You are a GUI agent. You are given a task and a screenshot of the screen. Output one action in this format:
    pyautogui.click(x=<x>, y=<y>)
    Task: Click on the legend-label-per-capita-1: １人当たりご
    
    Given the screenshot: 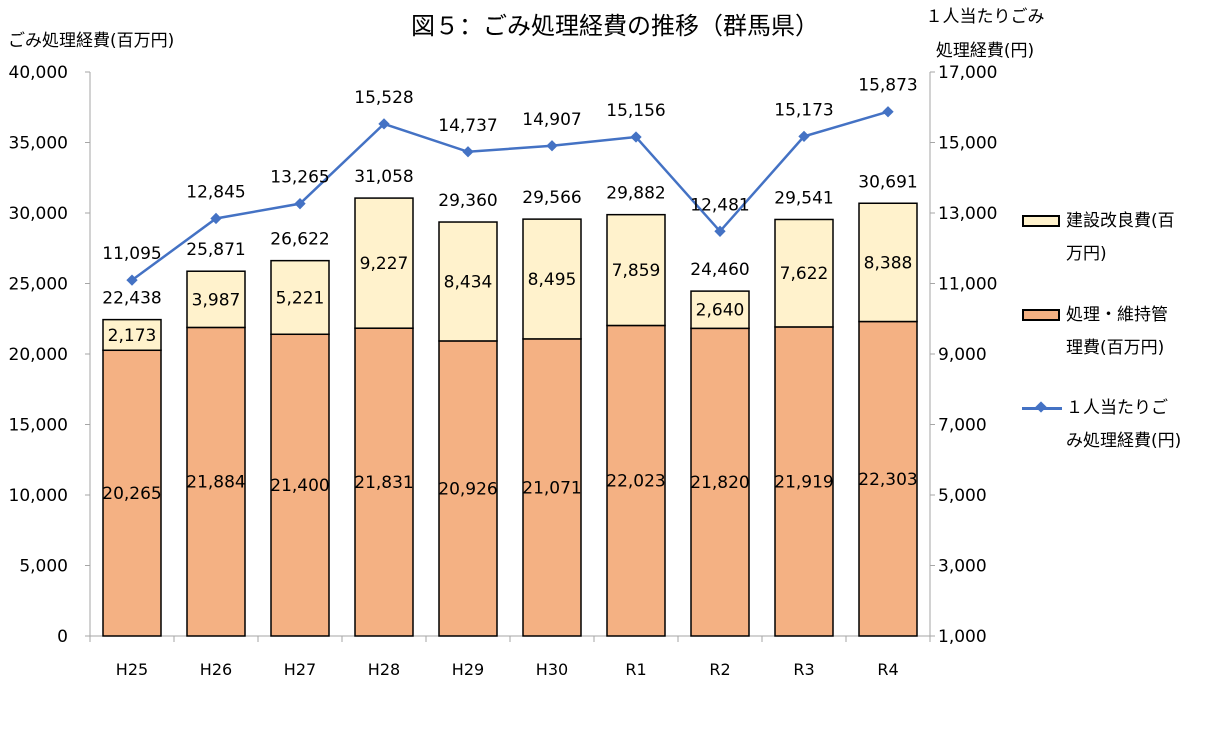 What is the action you would take?
    pyautogui.click(x=1117, y=408)
    